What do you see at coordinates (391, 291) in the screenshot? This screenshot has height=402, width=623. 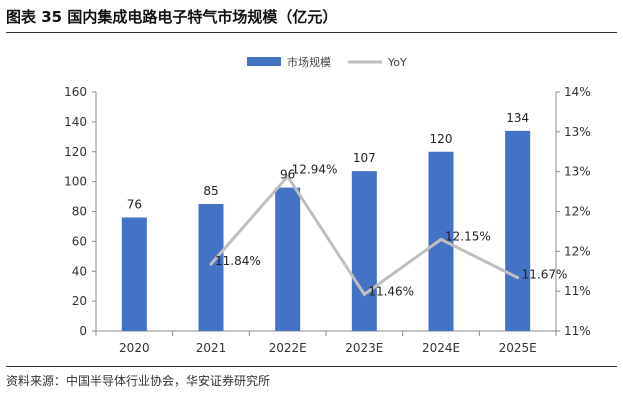 I see `yoy-value-label: 11.46%` at bounding box center [391, 291].